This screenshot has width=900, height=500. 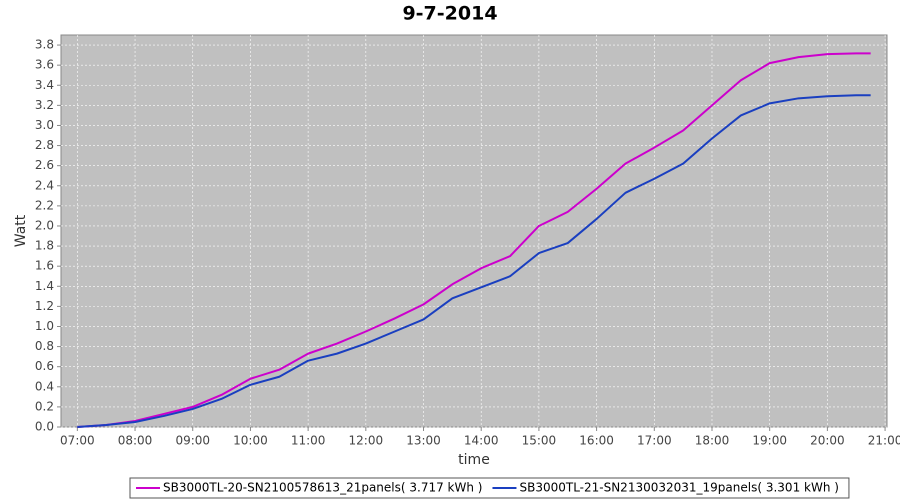 I want to click on x-tick-label: 18:00, so click(x=712, y=441).